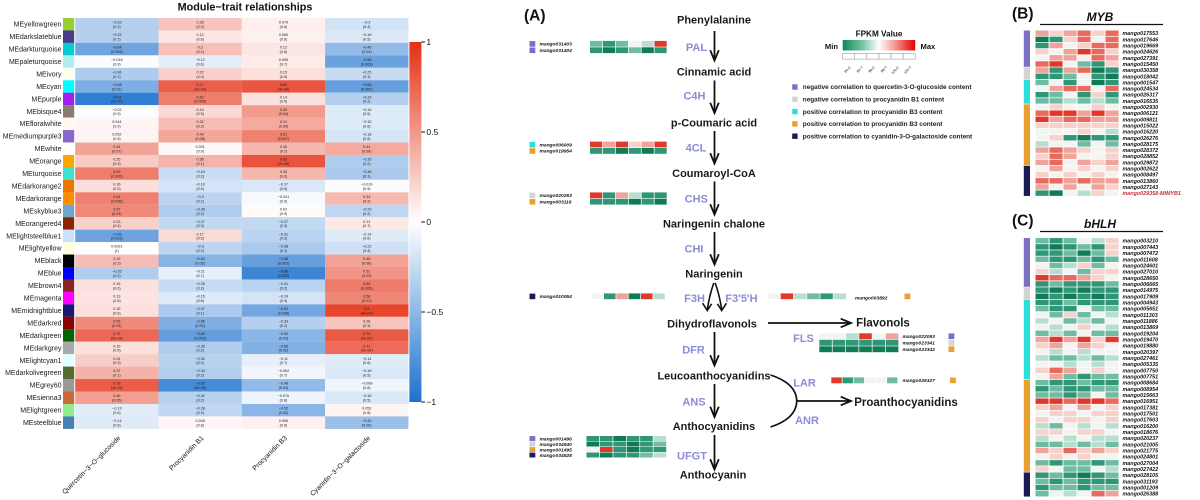  What do you see at coordinates (35, 37) in the screenshot?
I see `svg-text: MEdarkslateblue` at bounding box center [35, 37].